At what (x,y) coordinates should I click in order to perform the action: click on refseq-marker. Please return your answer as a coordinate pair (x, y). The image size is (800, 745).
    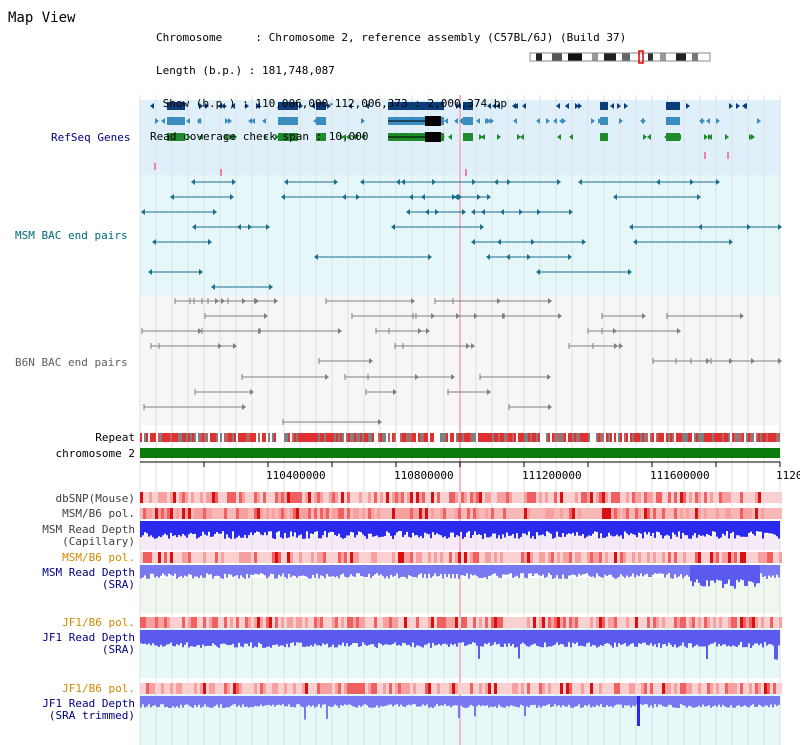
    Looking at the image, I should click on (155, 166).